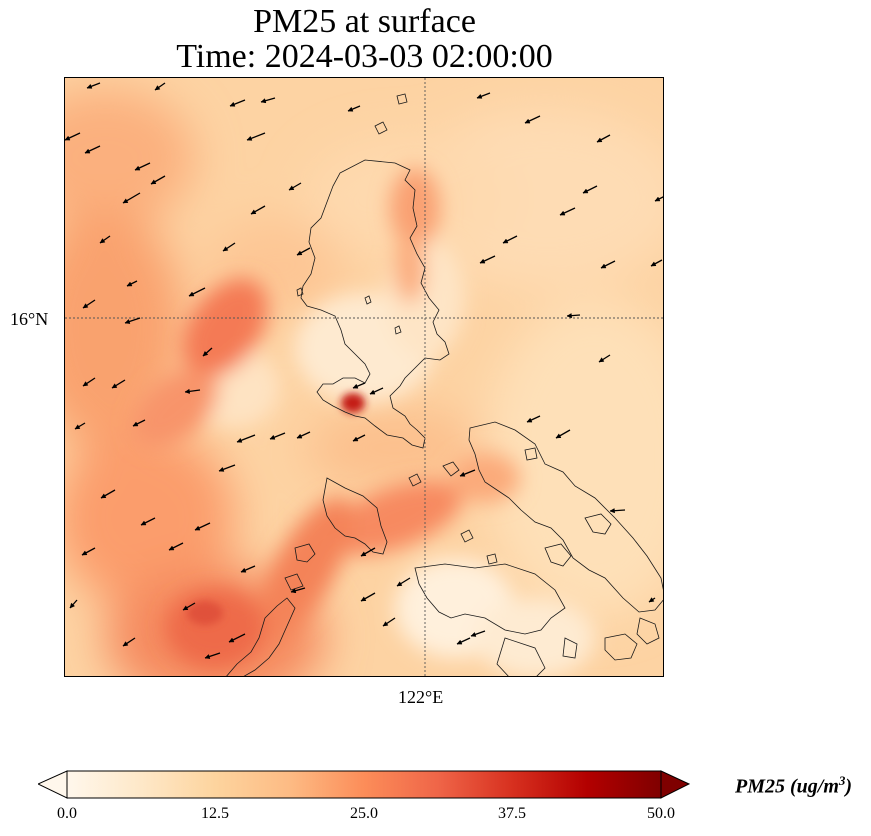 This screenshot has height=836, width=871. What do you see at coordinates (661, 813) in the screenshot?
I see `colorbar-tick-label: 50.0` at bounding box center [661, 813].